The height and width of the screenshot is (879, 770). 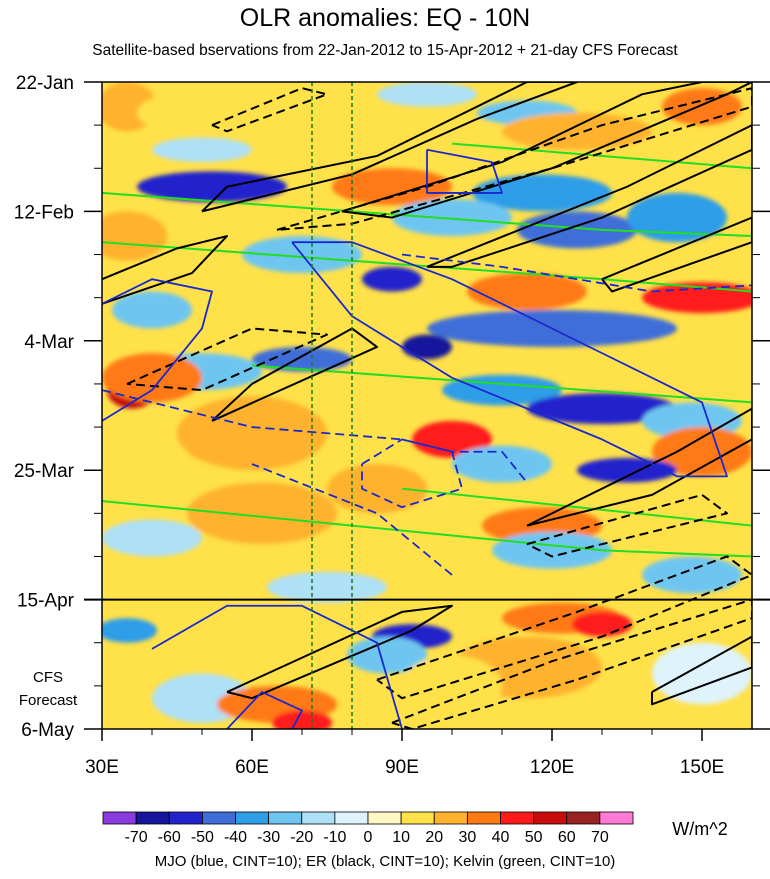 I want to click on forecast-label-1: Forecast, so click(x=48, y=700).